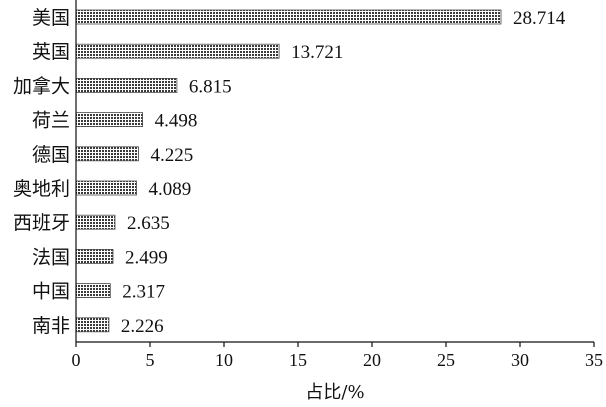 The height and width of the screenshot is (407, 606). I want to click on category-label: 德国, so click(51, 155).